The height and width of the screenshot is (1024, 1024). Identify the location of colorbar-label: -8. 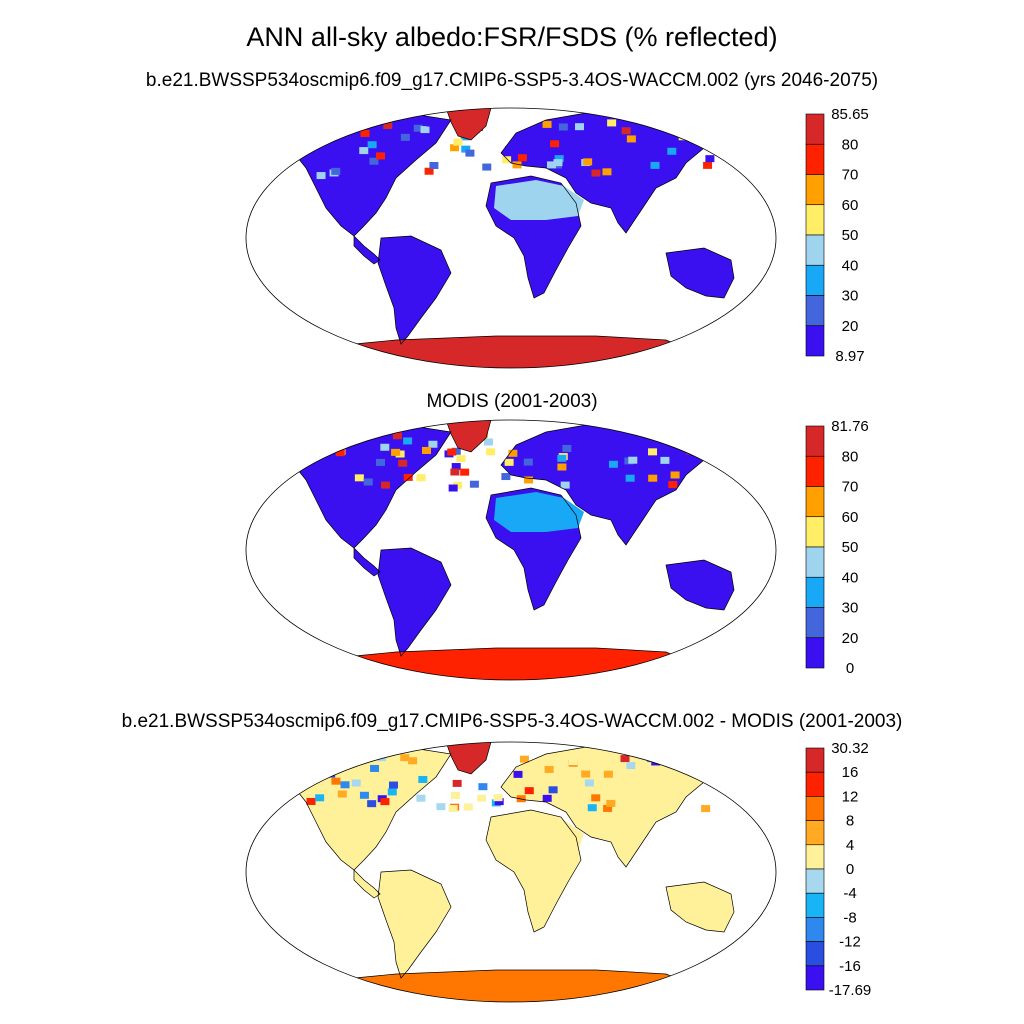
(849, 917).